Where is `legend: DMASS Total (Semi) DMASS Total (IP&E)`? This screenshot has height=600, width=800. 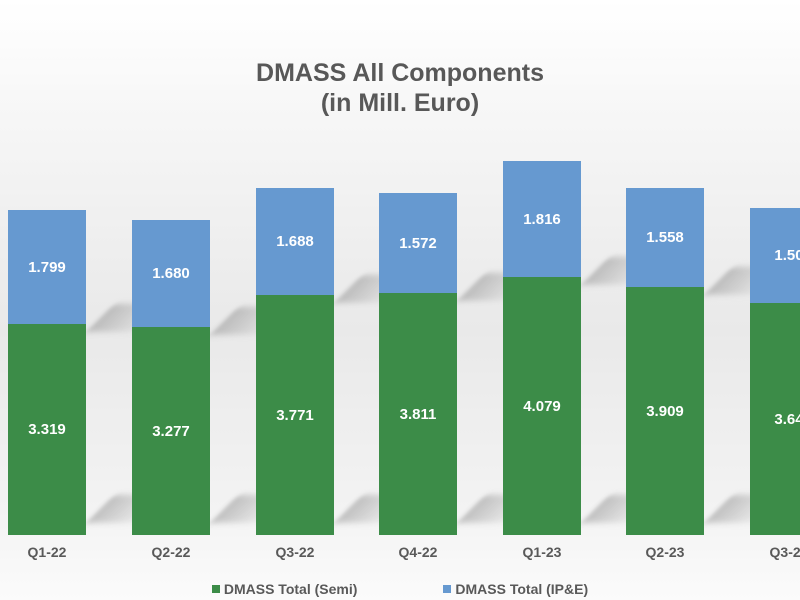 legend: DMASS Total (Semi) DMASS Total (IP&E) is located at coordinates (400, 589).